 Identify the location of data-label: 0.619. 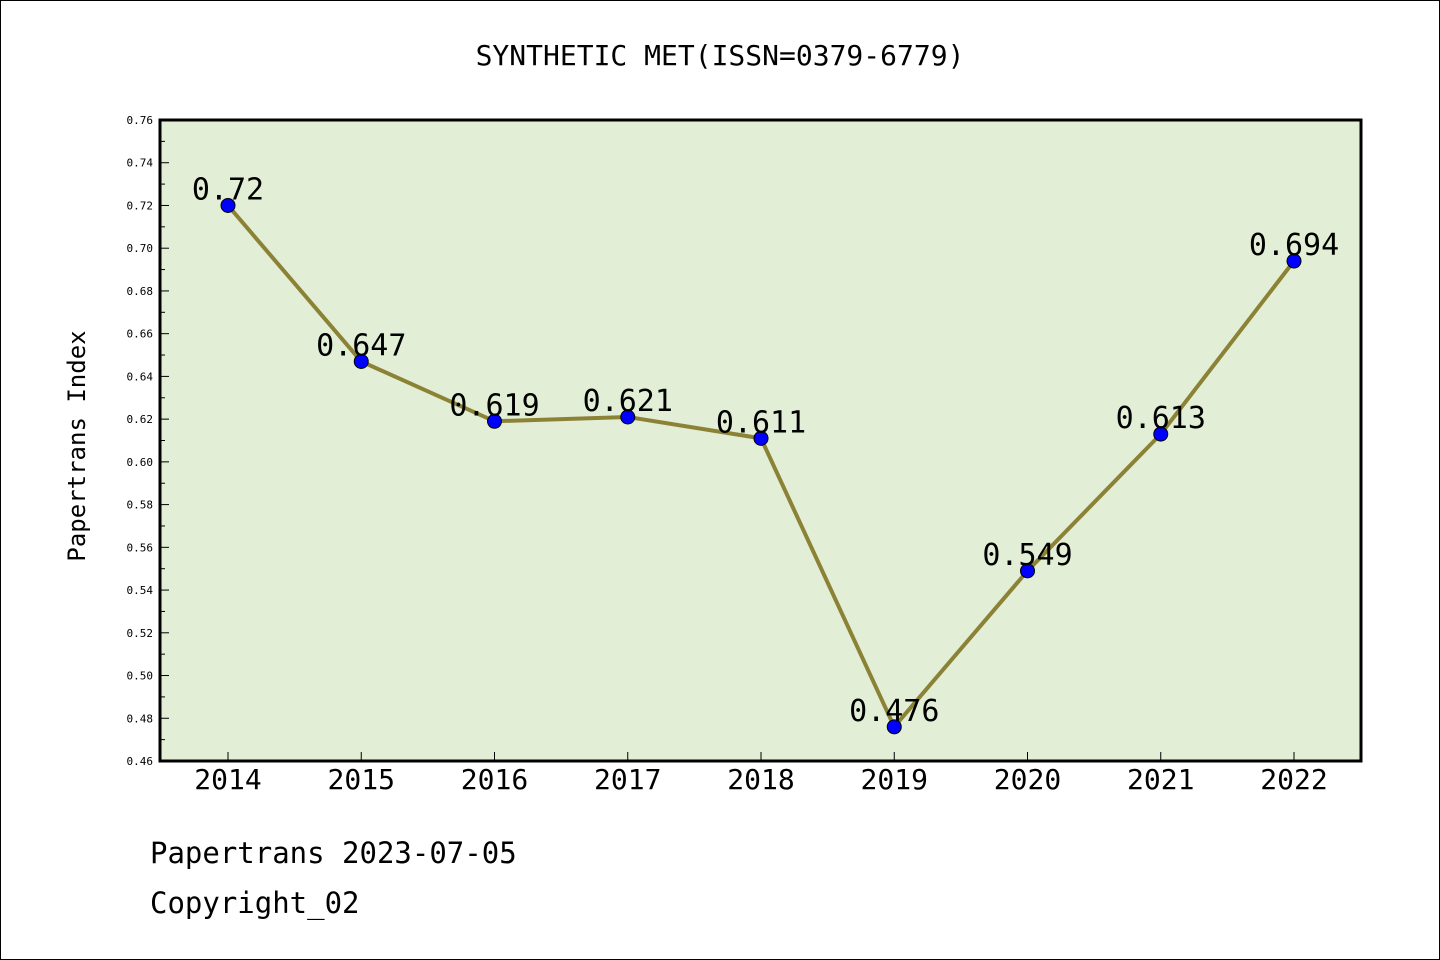
(494, 405).